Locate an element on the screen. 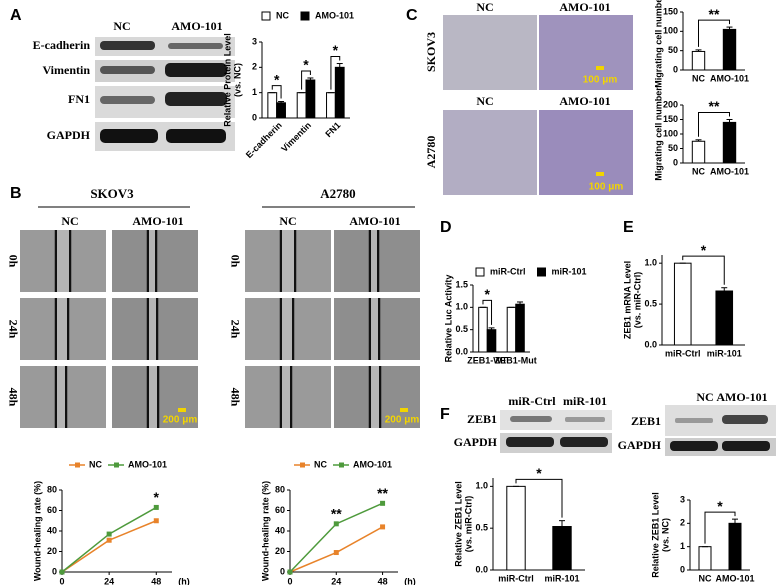 Image resolution: width=778 pixels, height=585 pixels. y-tick-label: 1.5 is located at coordinates (461, 284).